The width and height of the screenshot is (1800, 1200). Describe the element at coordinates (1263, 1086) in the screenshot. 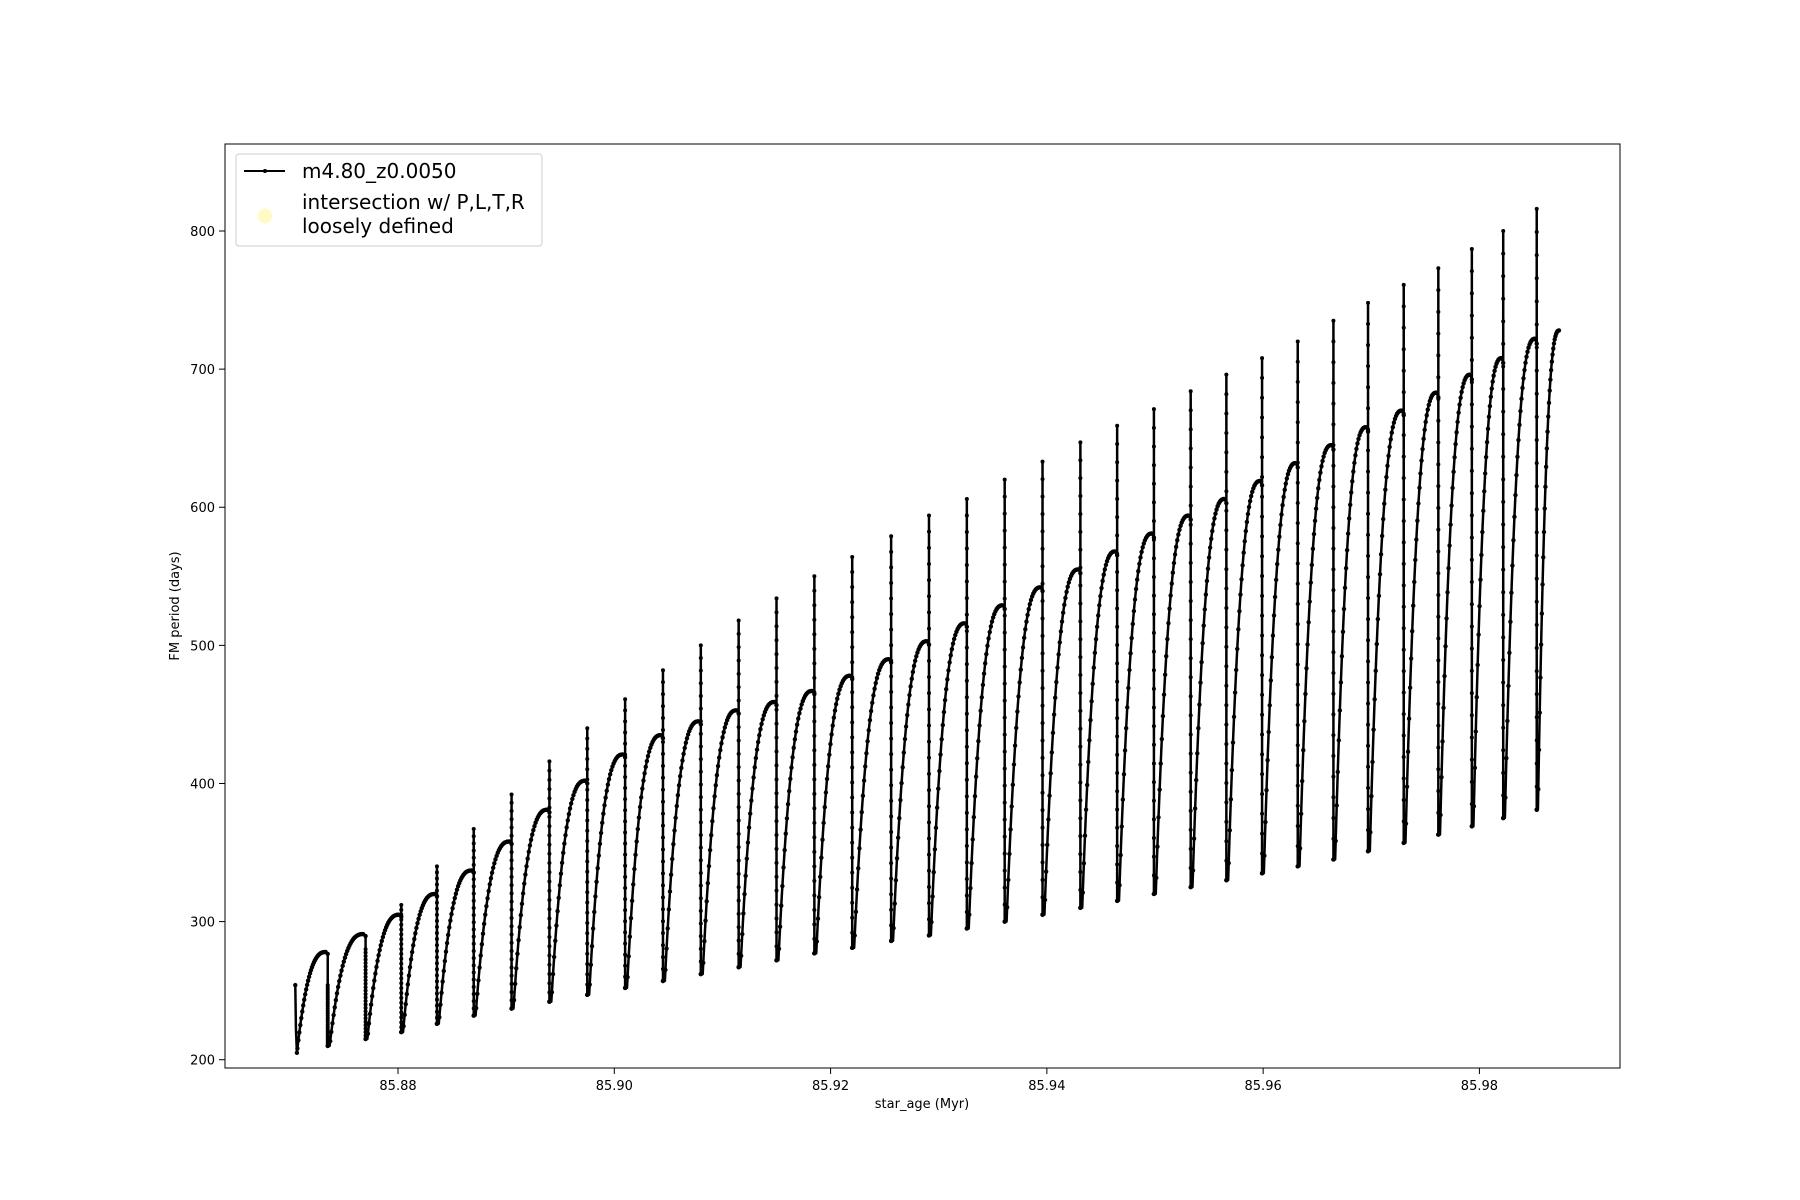

I see `x-tick-label: 85.96` at that location.